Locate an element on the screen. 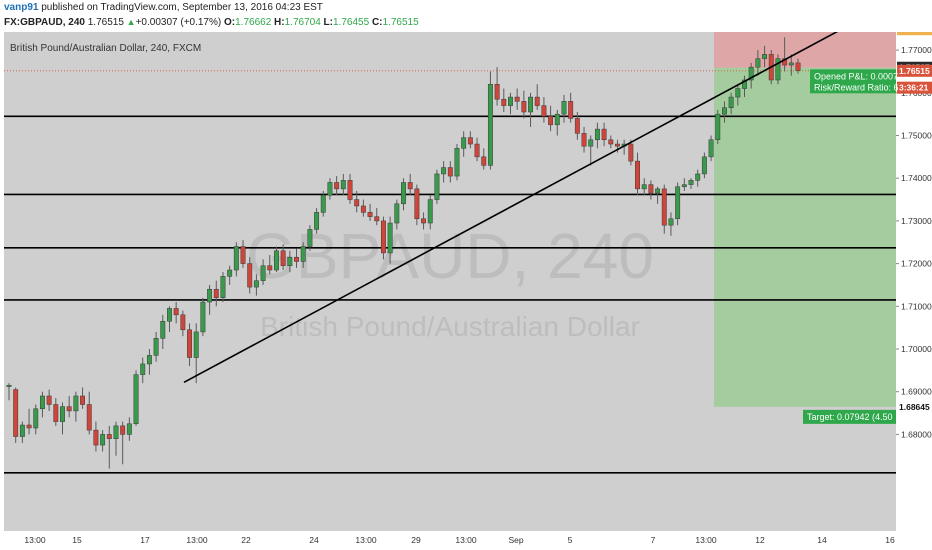 This screenshot has width=932, height=550. author-link: vanp91 is located at coordinates (21, 7).